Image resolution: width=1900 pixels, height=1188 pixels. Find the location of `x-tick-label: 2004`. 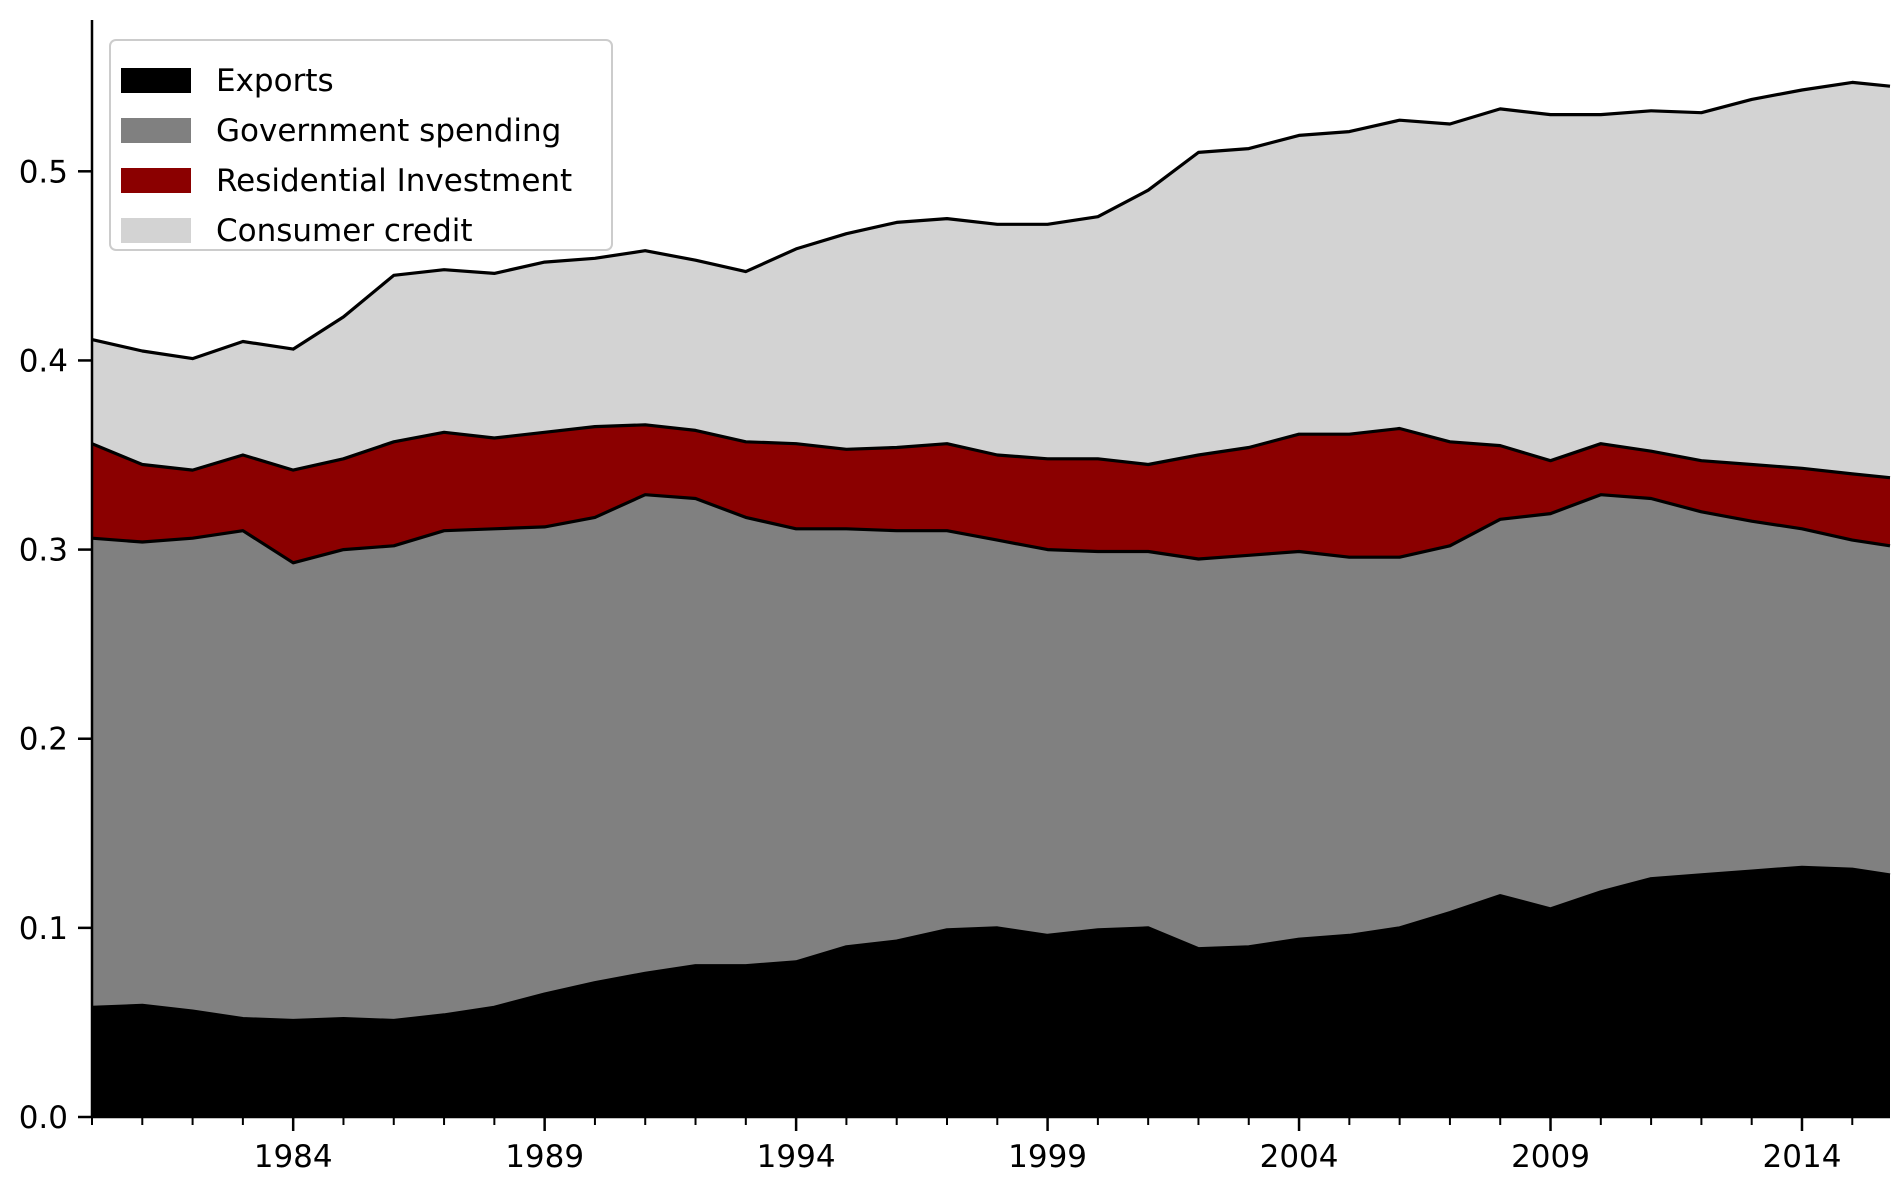

x-tick-label: 2004 is located at coordinates (1299, 1157).